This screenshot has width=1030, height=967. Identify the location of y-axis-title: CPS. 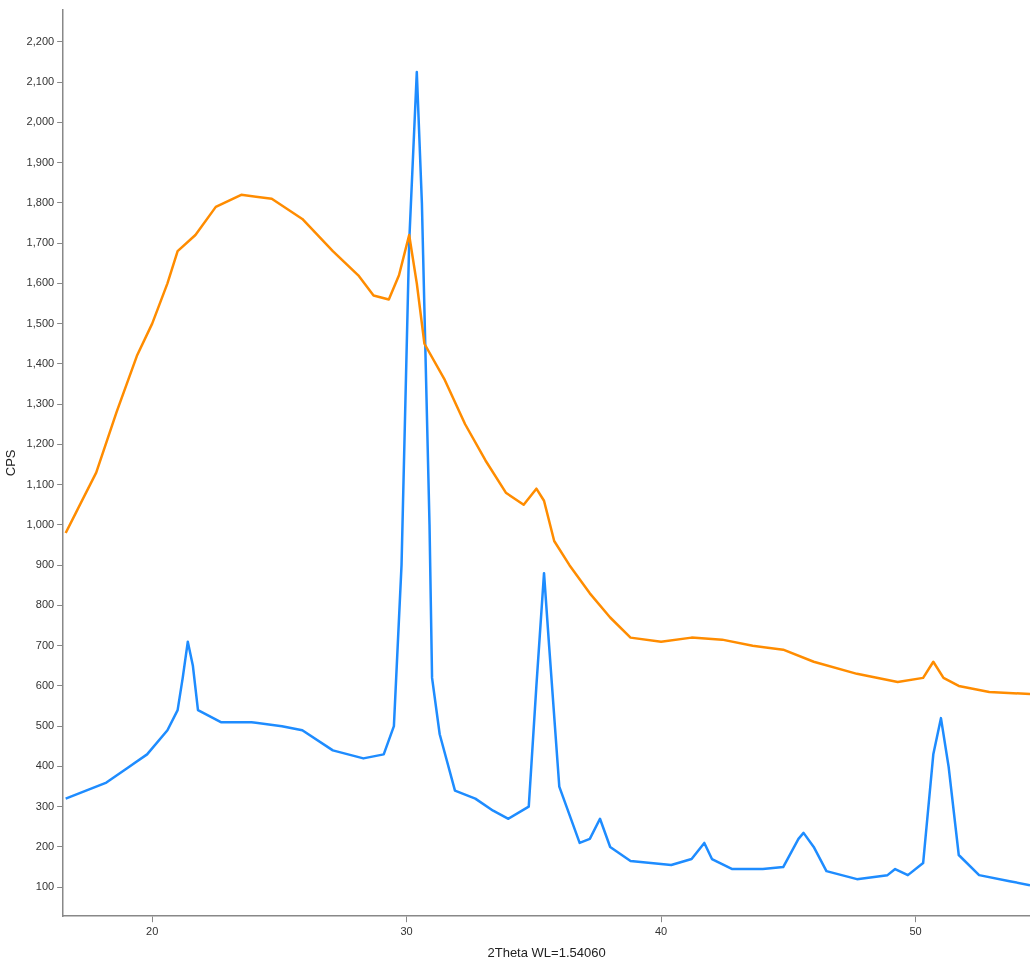
(11, 463).